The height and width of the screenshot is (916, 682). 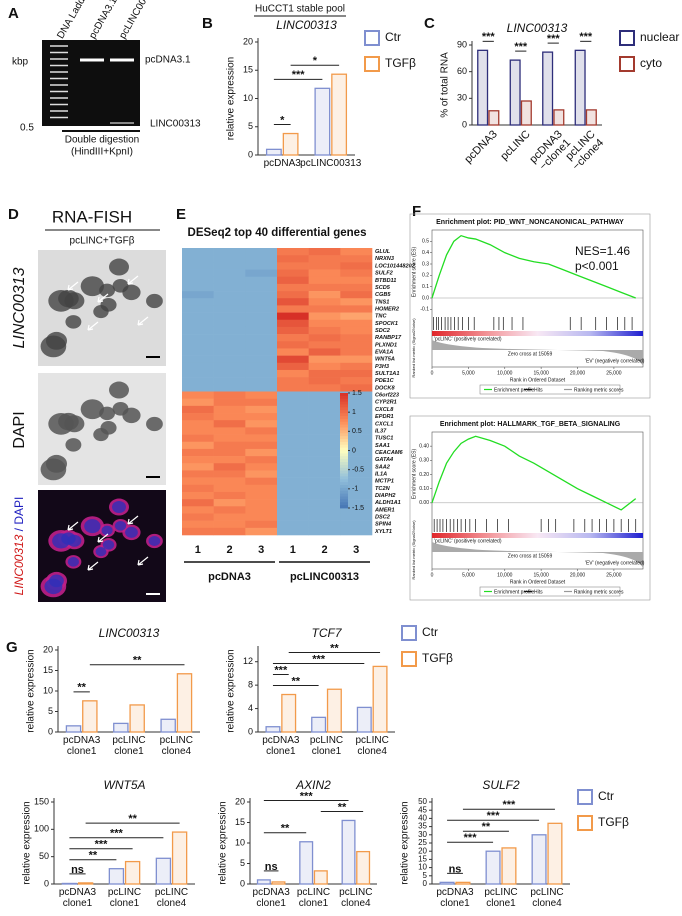 I want to click on y-tick-label: 0.1, so click(x=425, y=287).